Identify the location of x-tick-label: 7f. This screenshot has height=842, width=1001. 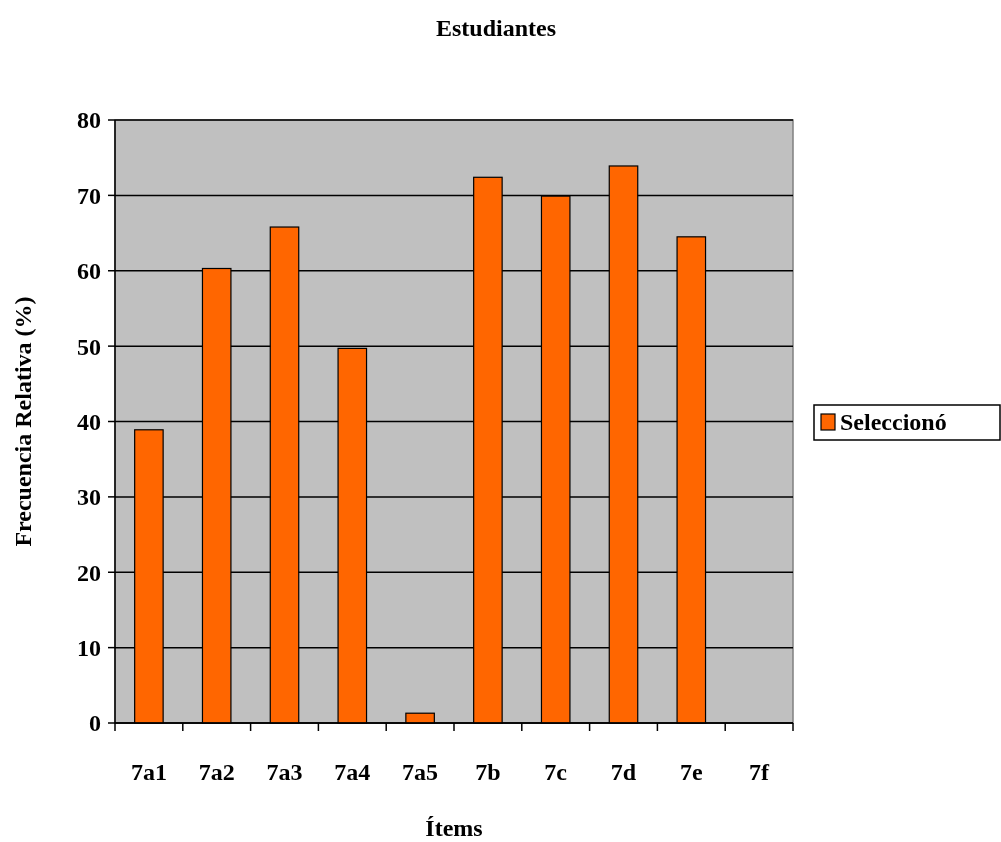
(760, 772).